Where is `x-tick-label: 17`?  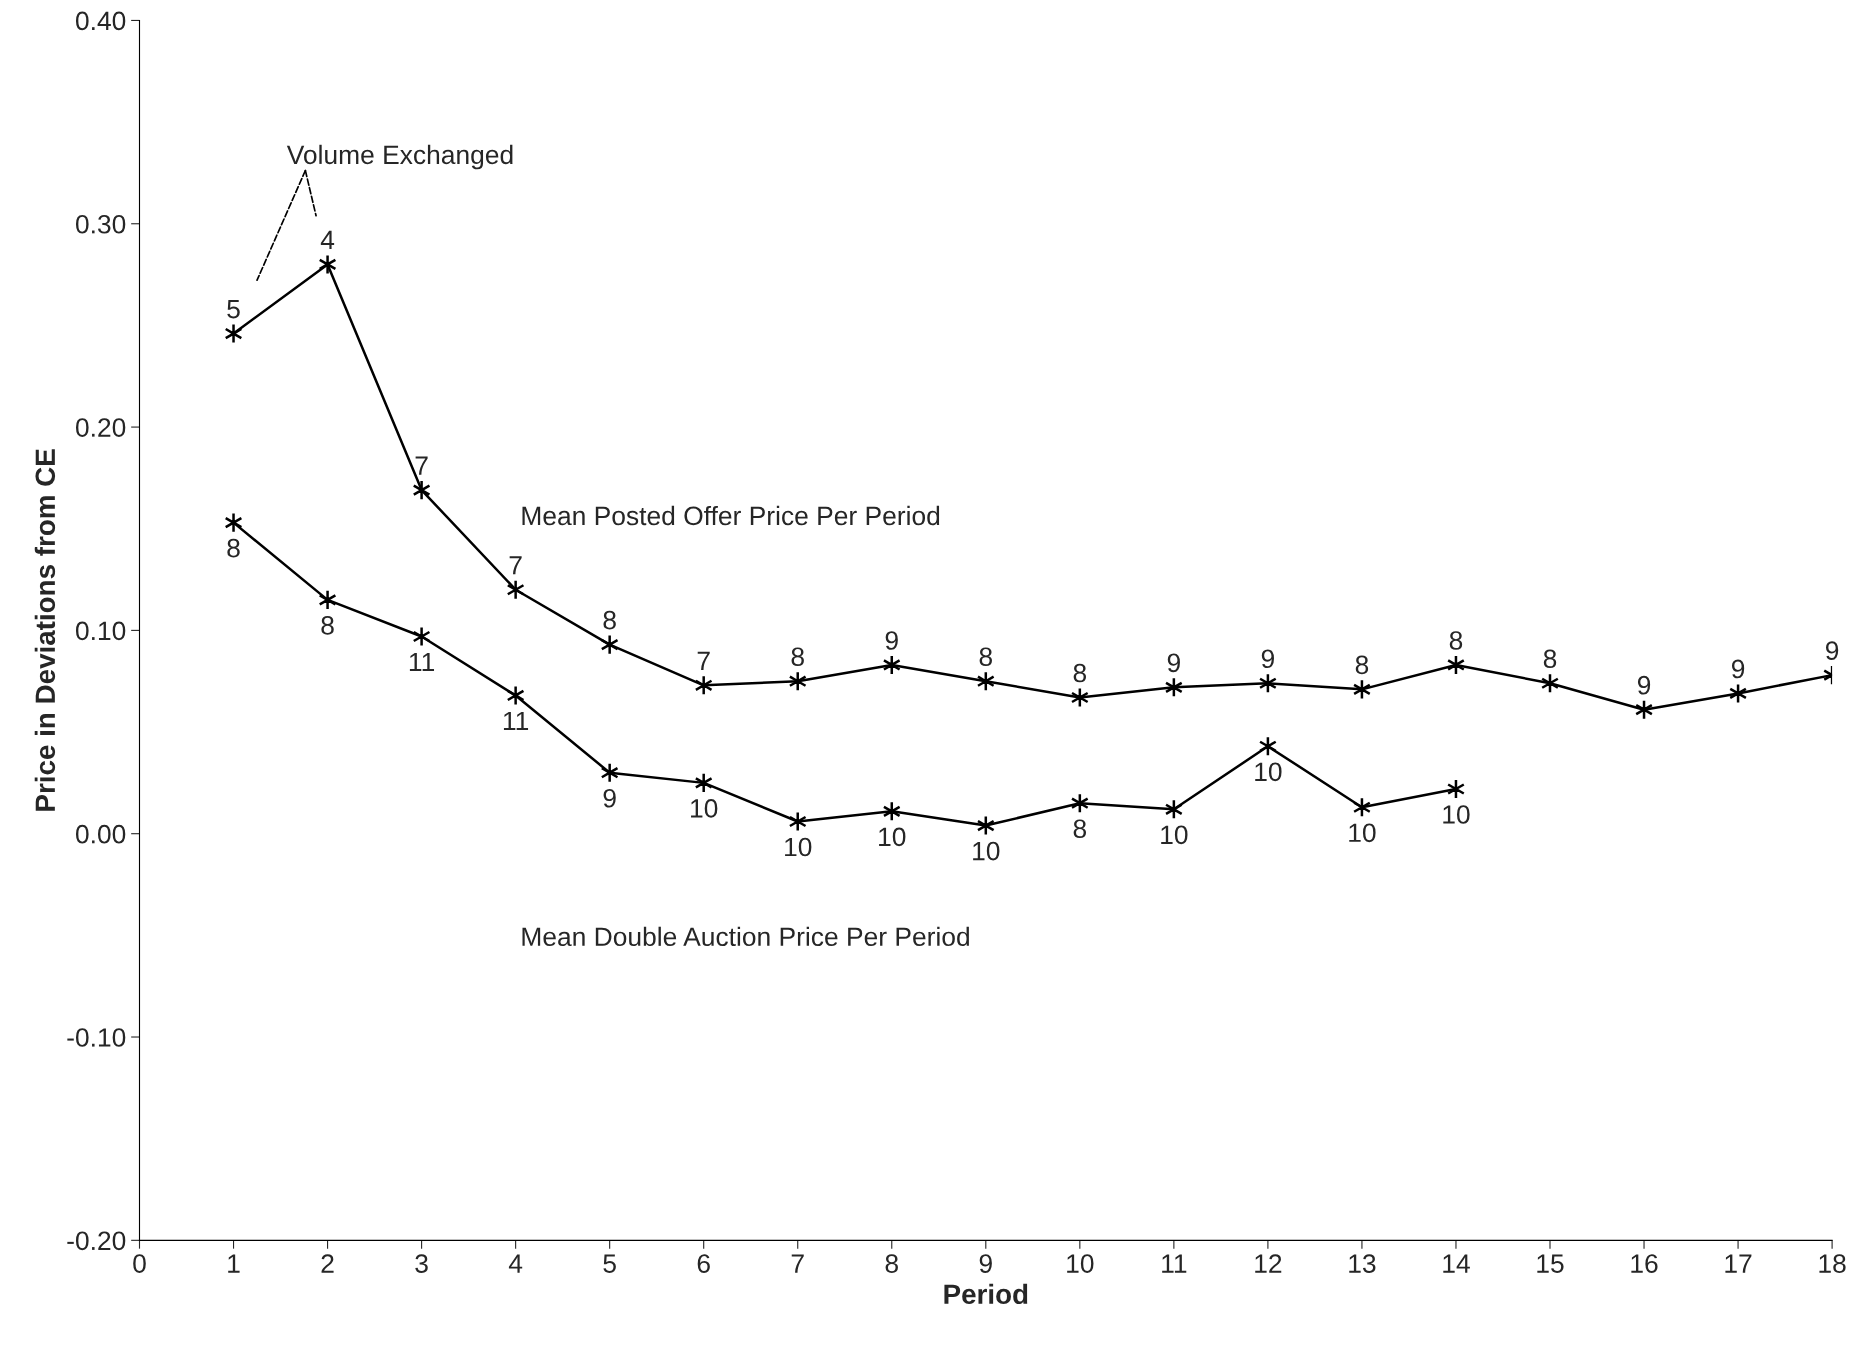
x-tick-label: 17 is located at coordinates (1738, 1263).